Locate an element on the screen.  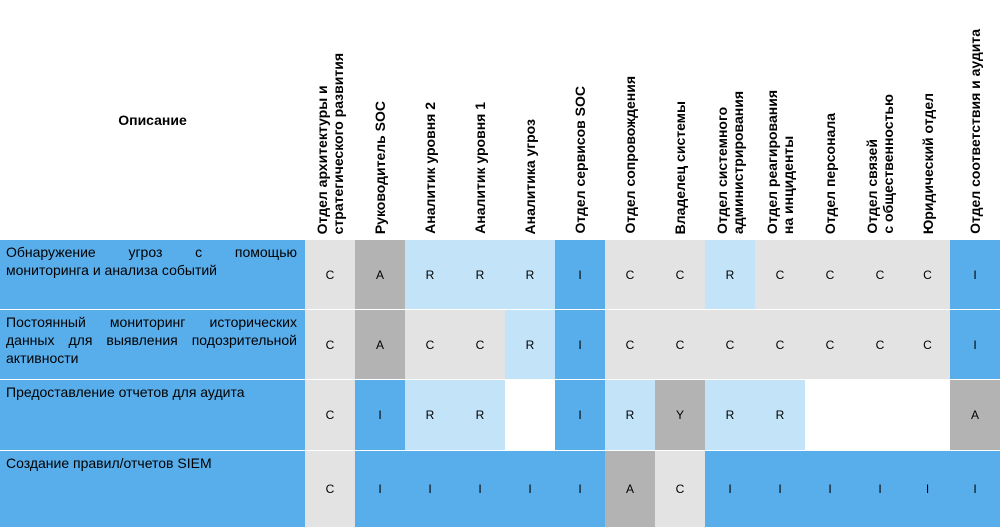
column-header: Отдел реагирования на инциденты is located at coordinates (780, 120).